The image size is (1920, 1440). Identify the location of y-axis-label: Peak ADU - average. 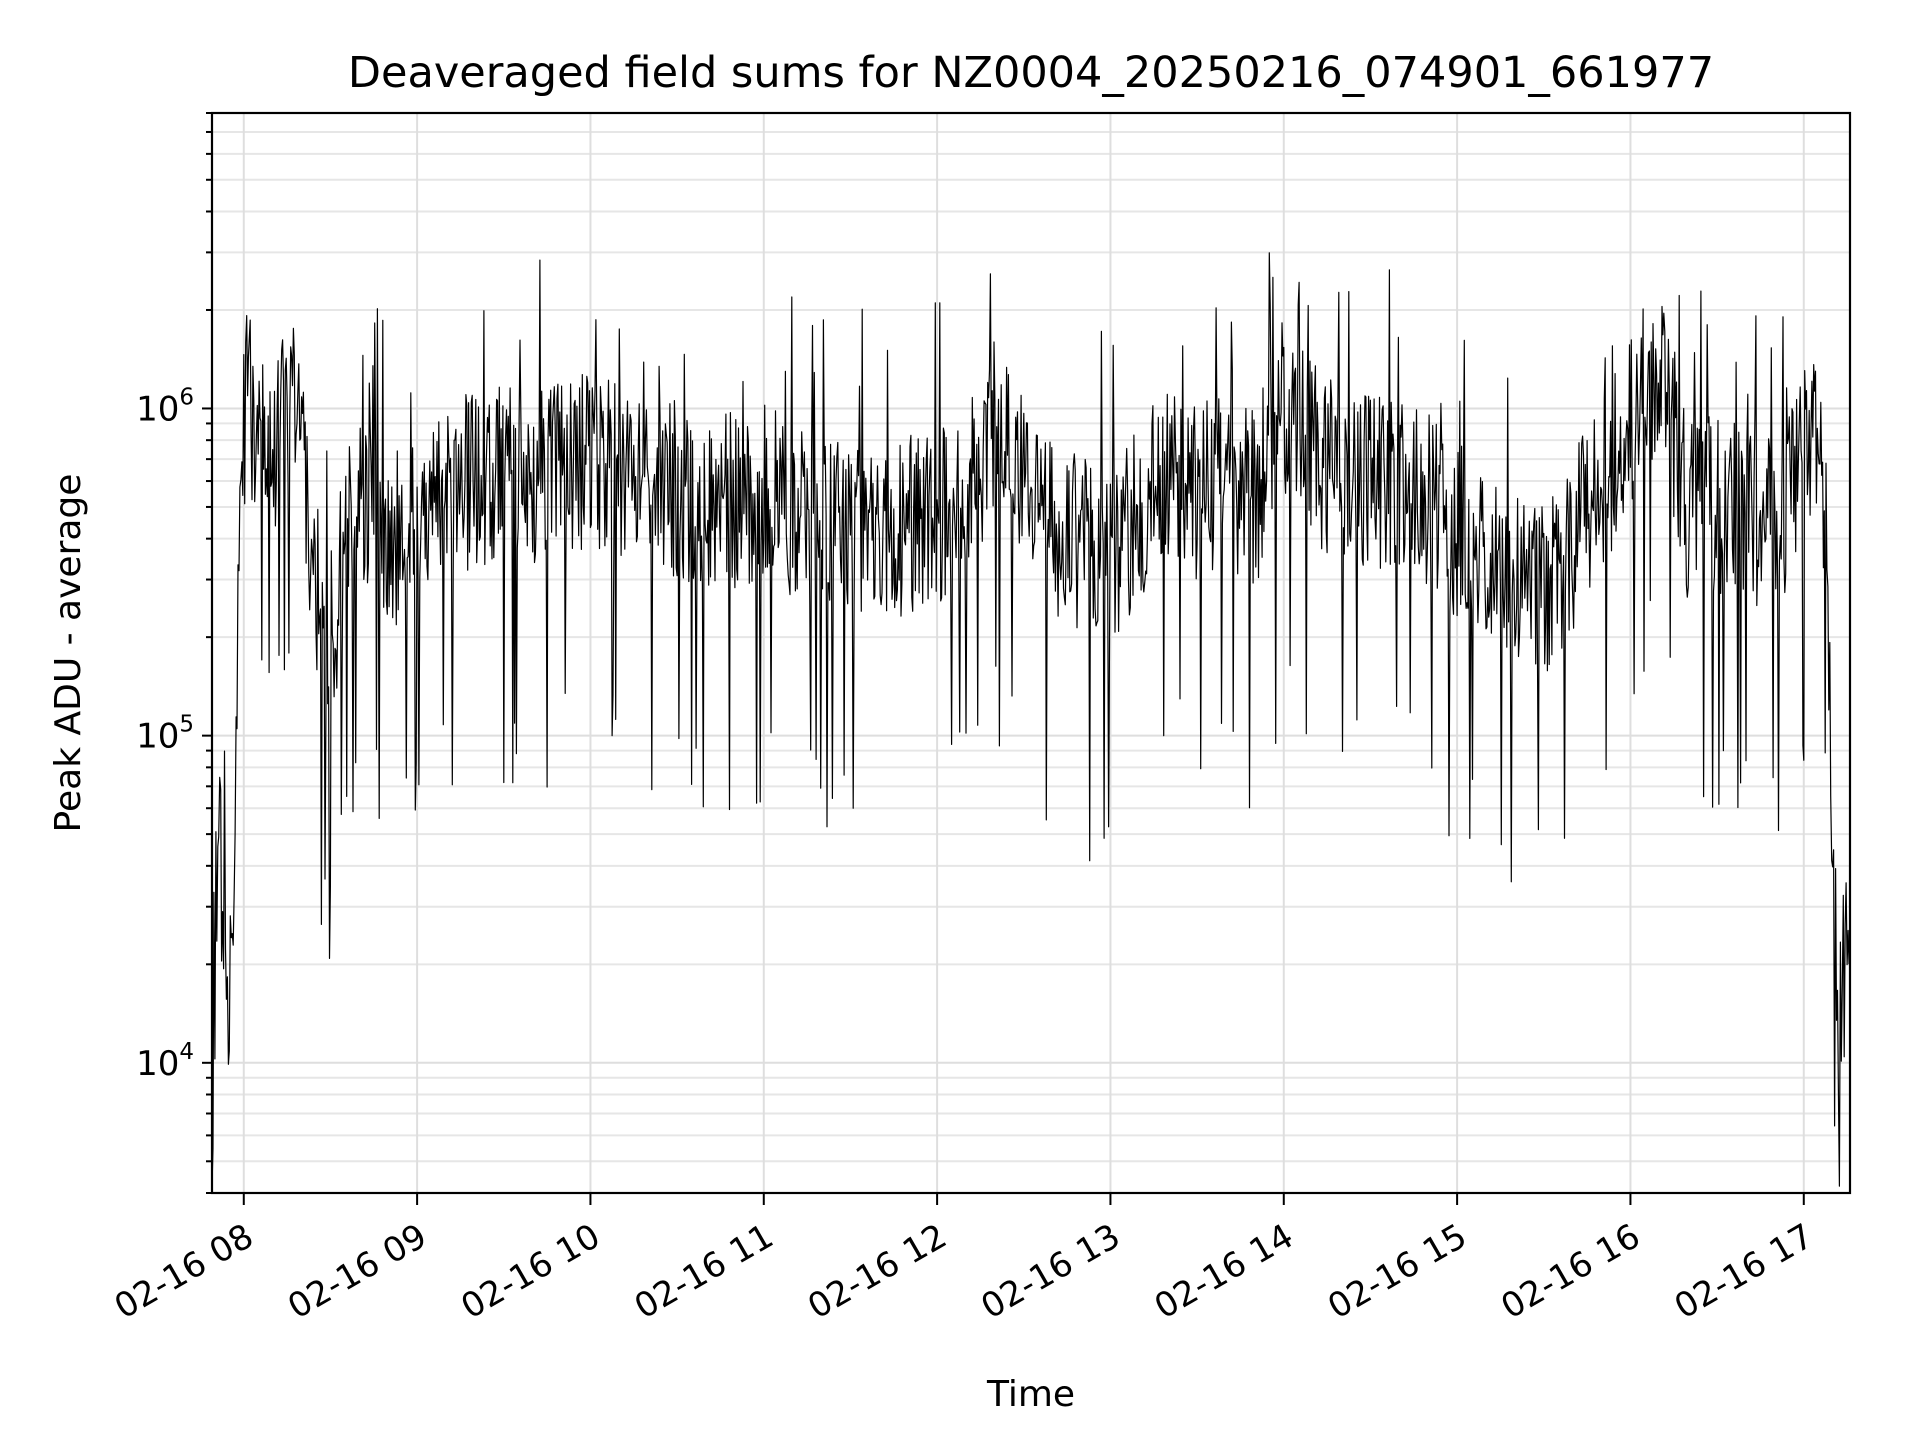
(68, 653).